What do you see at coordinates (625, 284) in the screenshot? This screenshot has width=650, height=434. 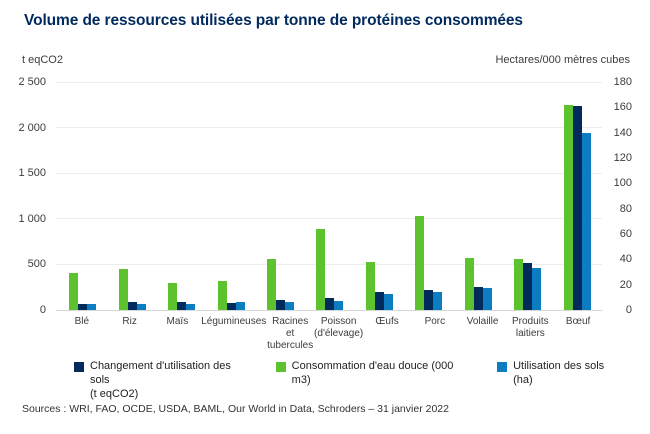 I see `right-axis-tick-label: 20` at bounding box center [625, 284].